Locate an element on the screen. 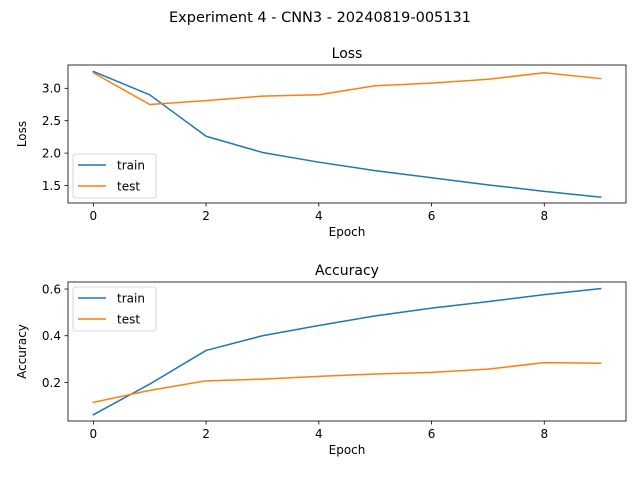 This screenshot has height=480, width=640. loss-x-tick-label: 6 is located at coordinates (432, 216).